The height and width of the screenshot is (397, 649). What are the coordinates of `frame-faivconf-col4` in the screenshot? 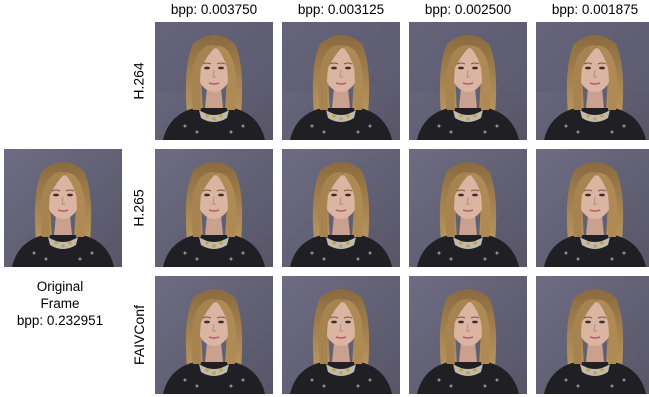 It's located at (592, 335).